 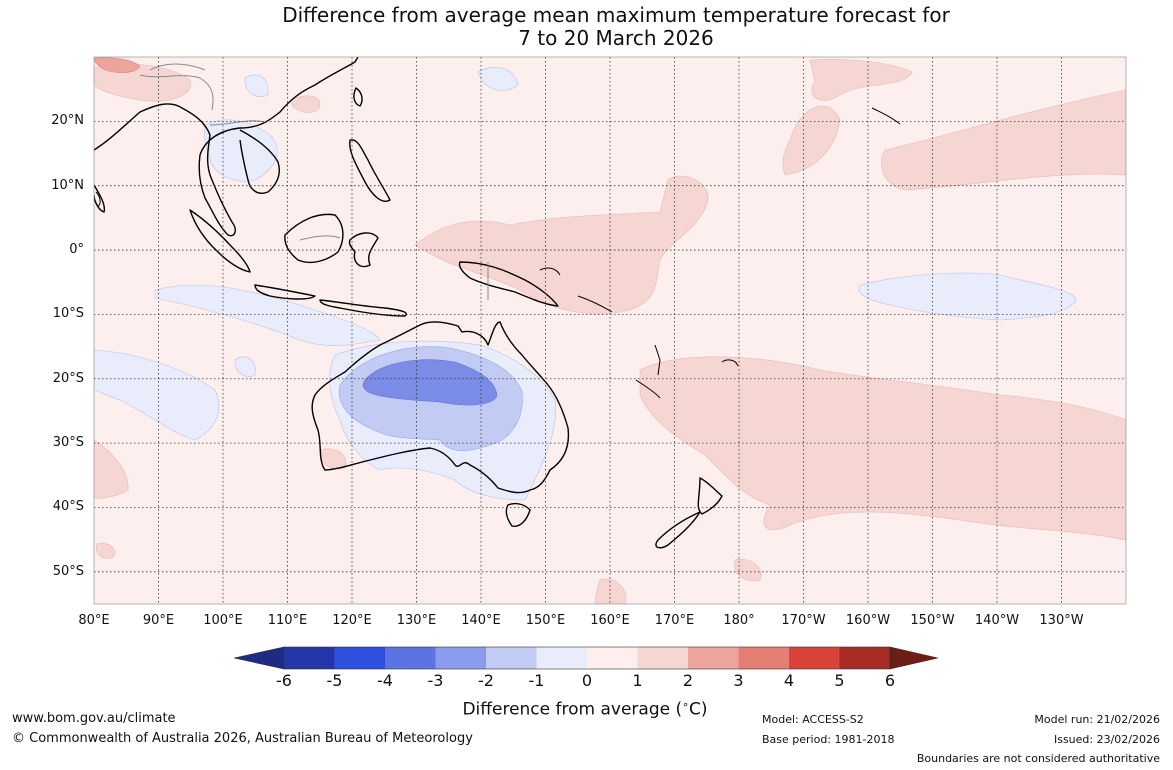 I want to click on longitude-label: 180°, so click(x=739, y=620).